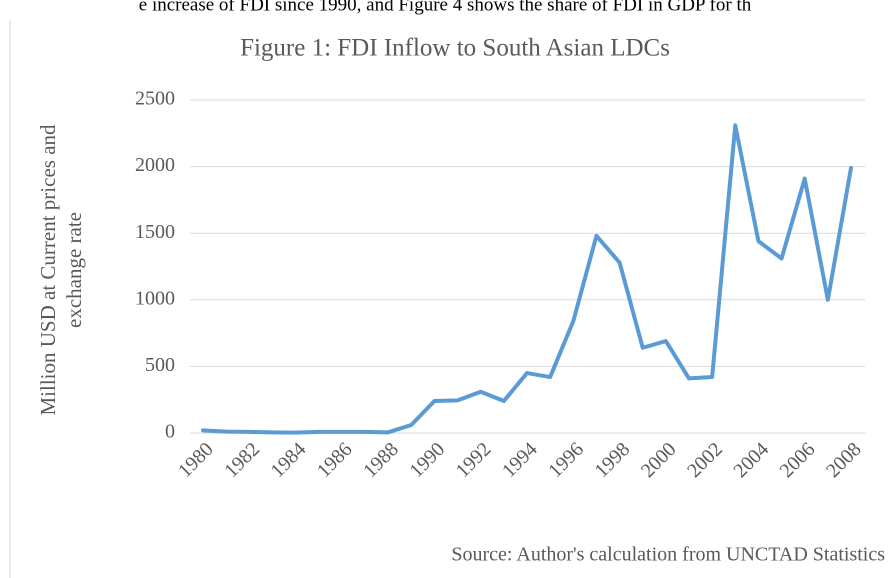  Describe the element at coordinates (160, 365) in the screenshot. I see `y-tick-label: 500` at that location.